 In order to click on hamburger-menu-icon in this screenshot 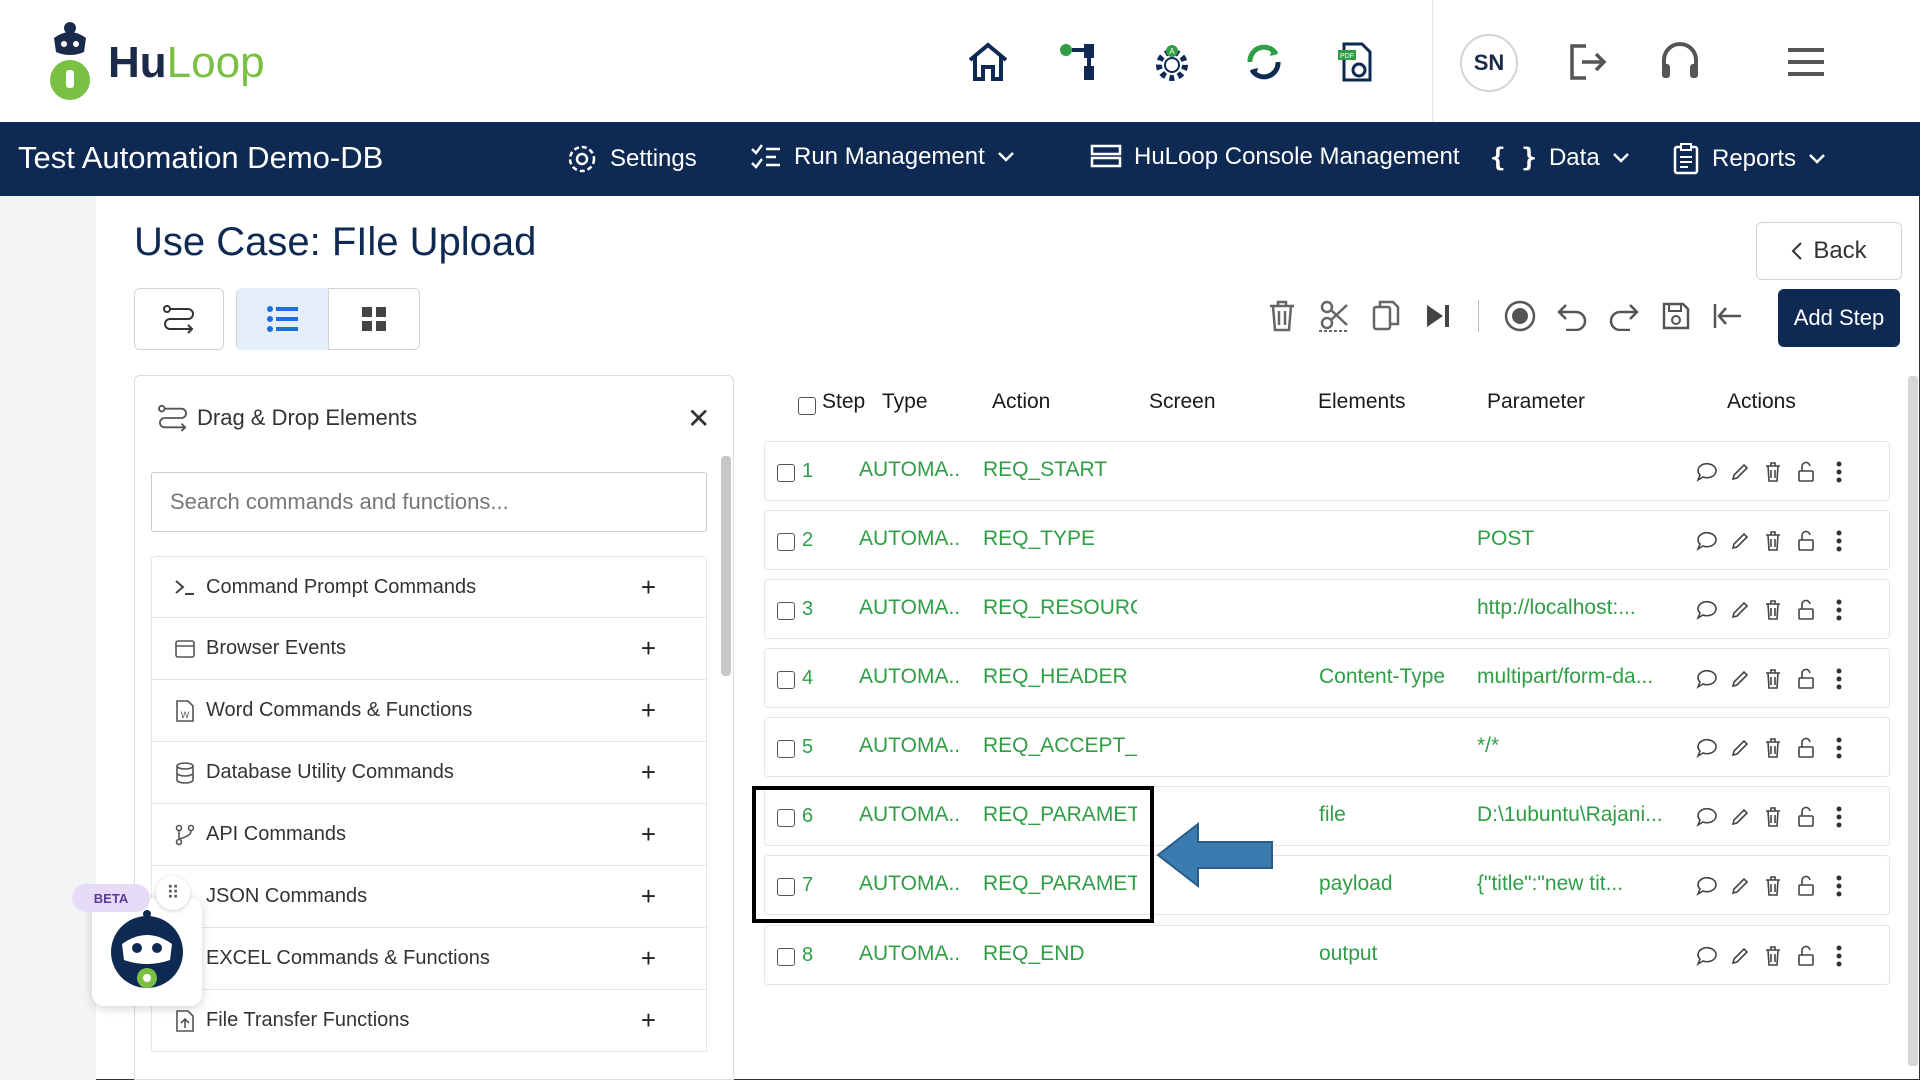, I will do `click(1806, 62)`.